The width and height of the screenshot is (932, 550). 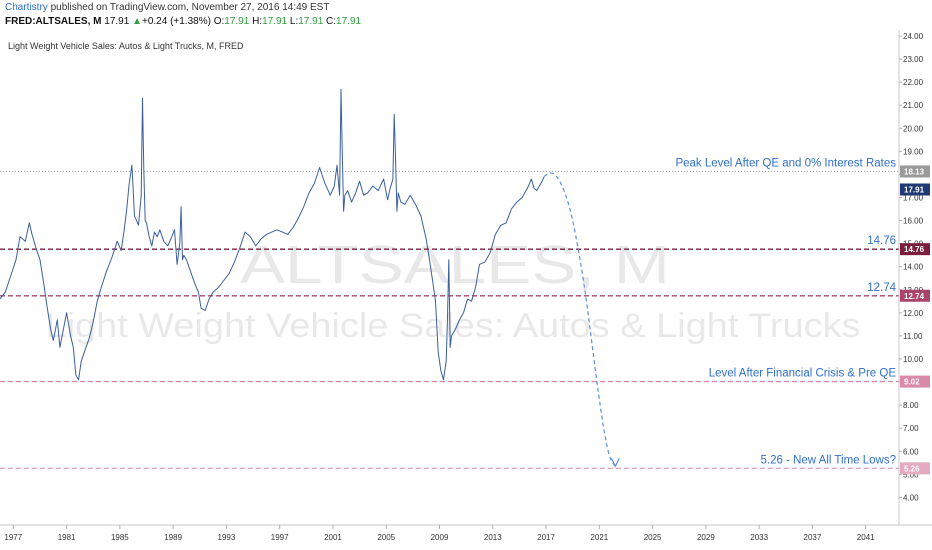 I want to click on y-tick-label: 10.00, so click(x=913, y=359).